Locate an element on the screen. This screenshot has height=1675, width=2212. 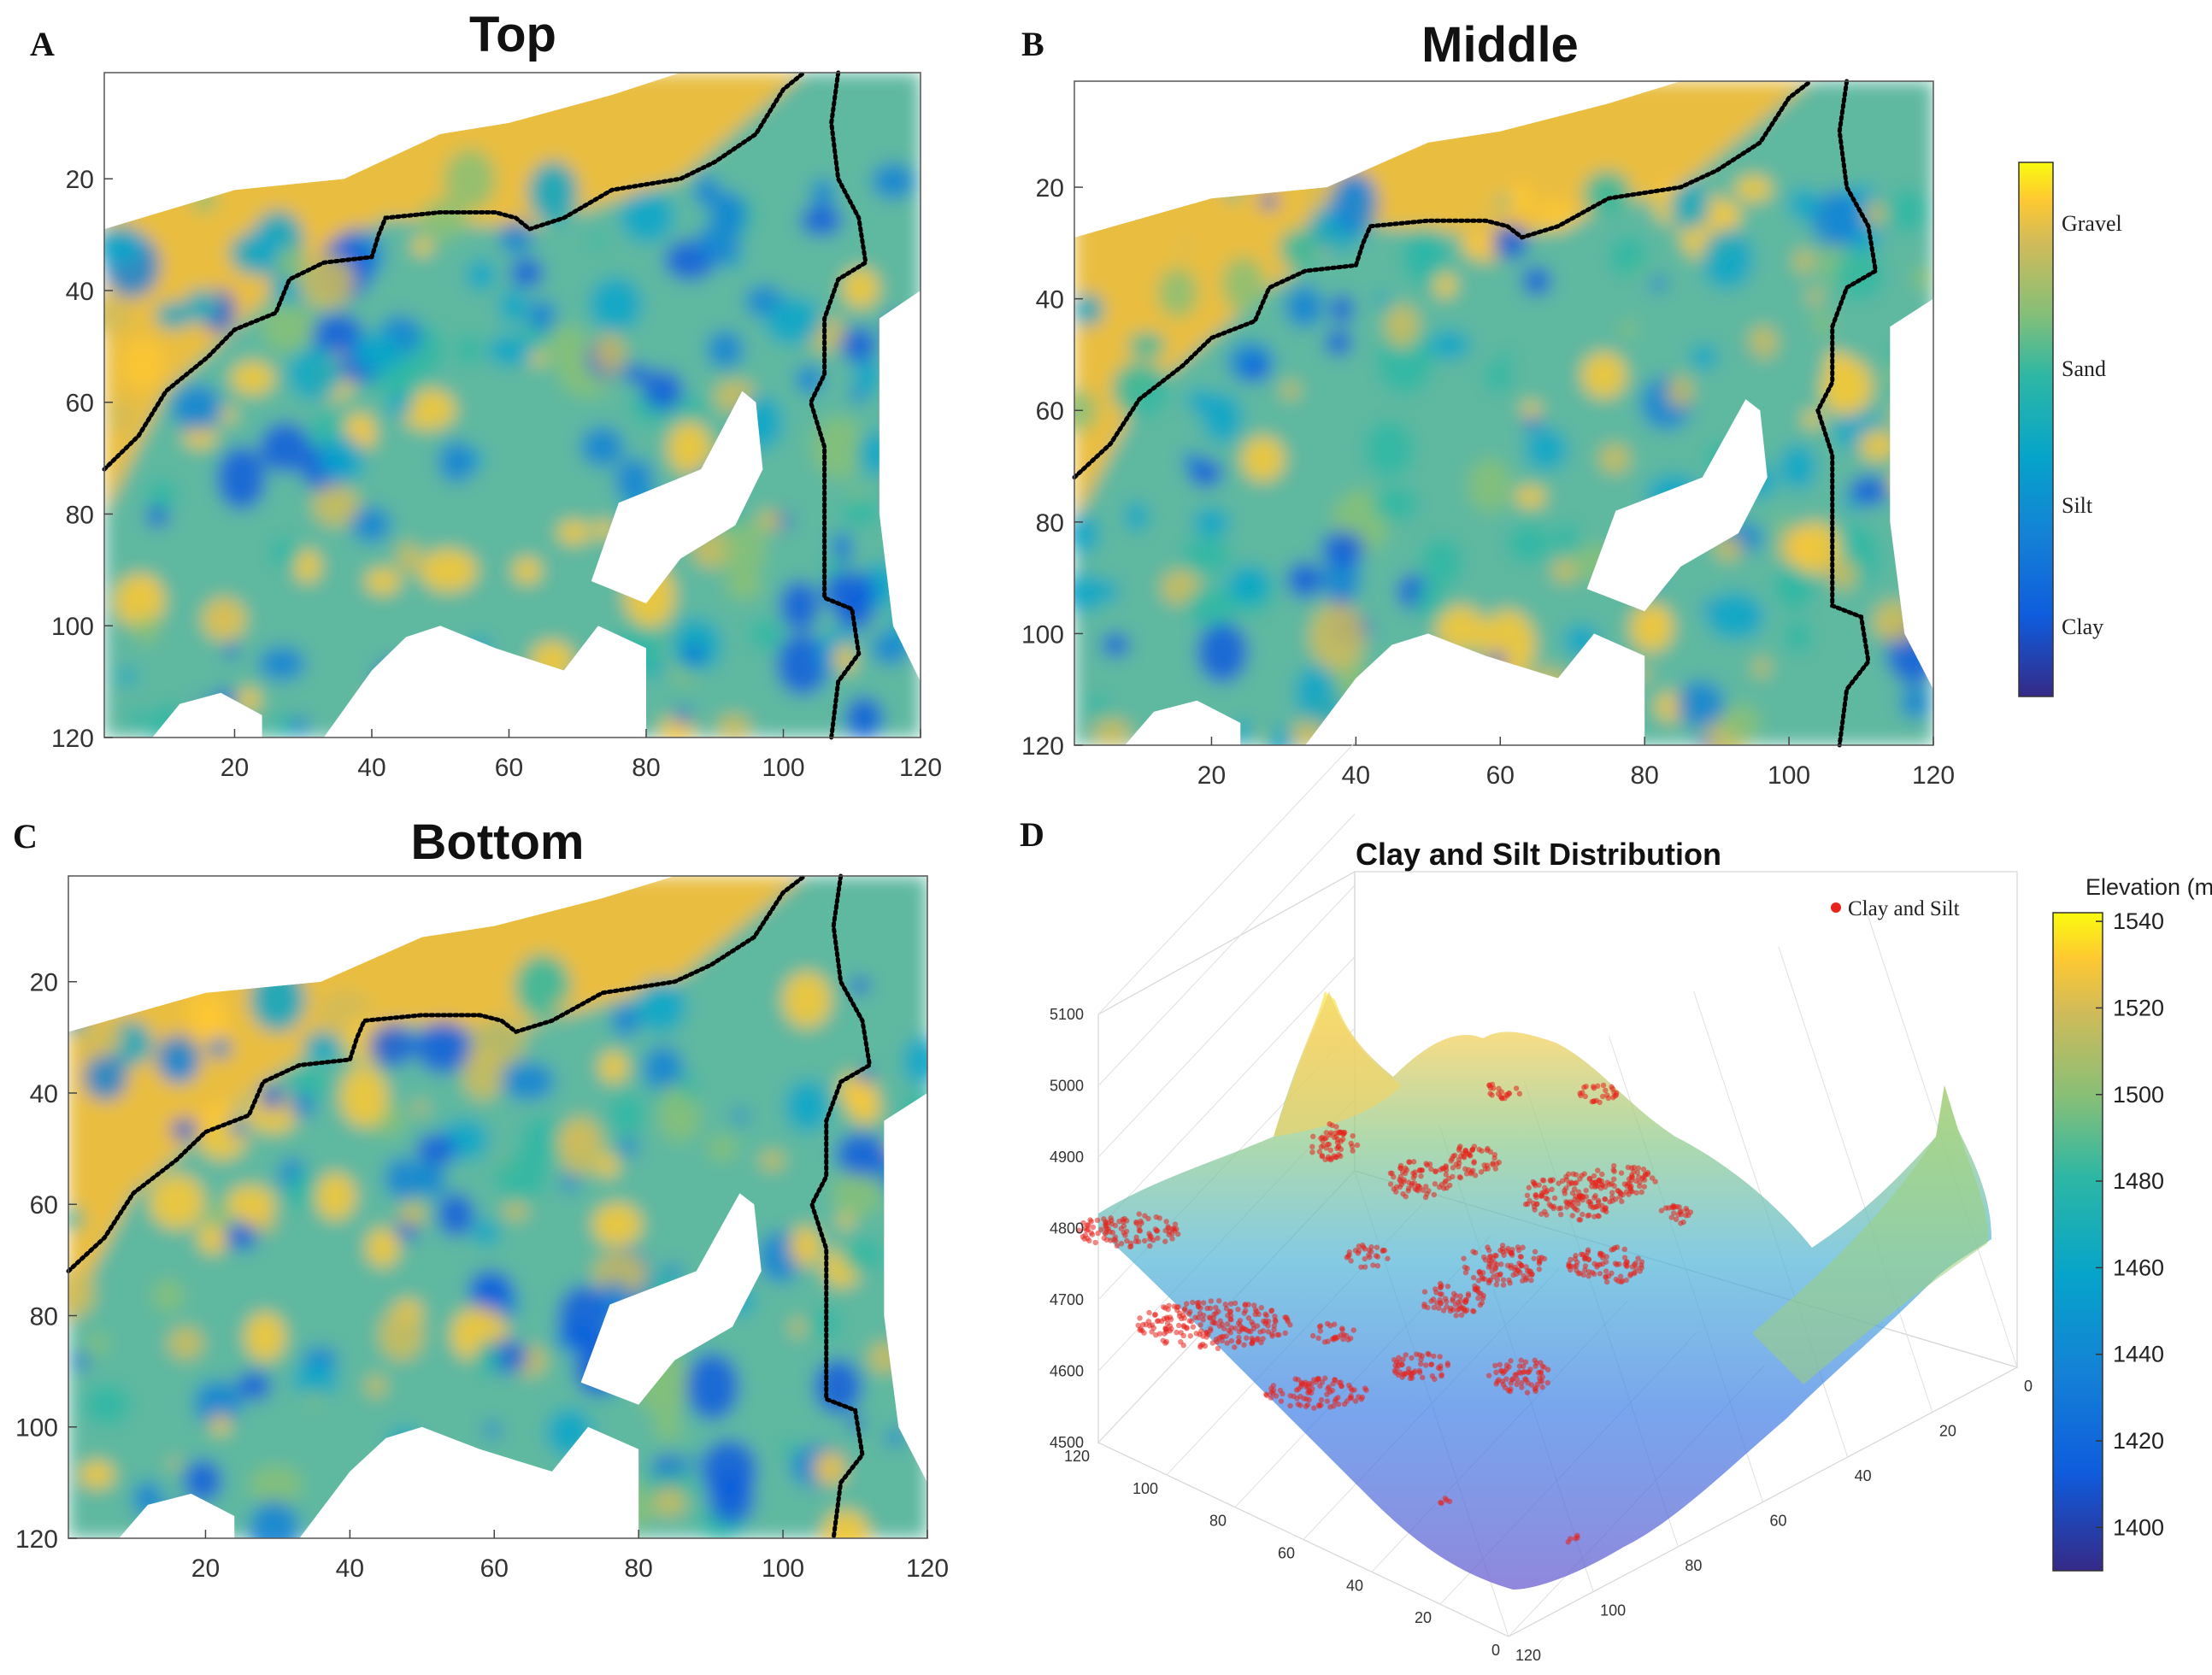
x-tick-label: 100 is located at coordinates (783, 768).